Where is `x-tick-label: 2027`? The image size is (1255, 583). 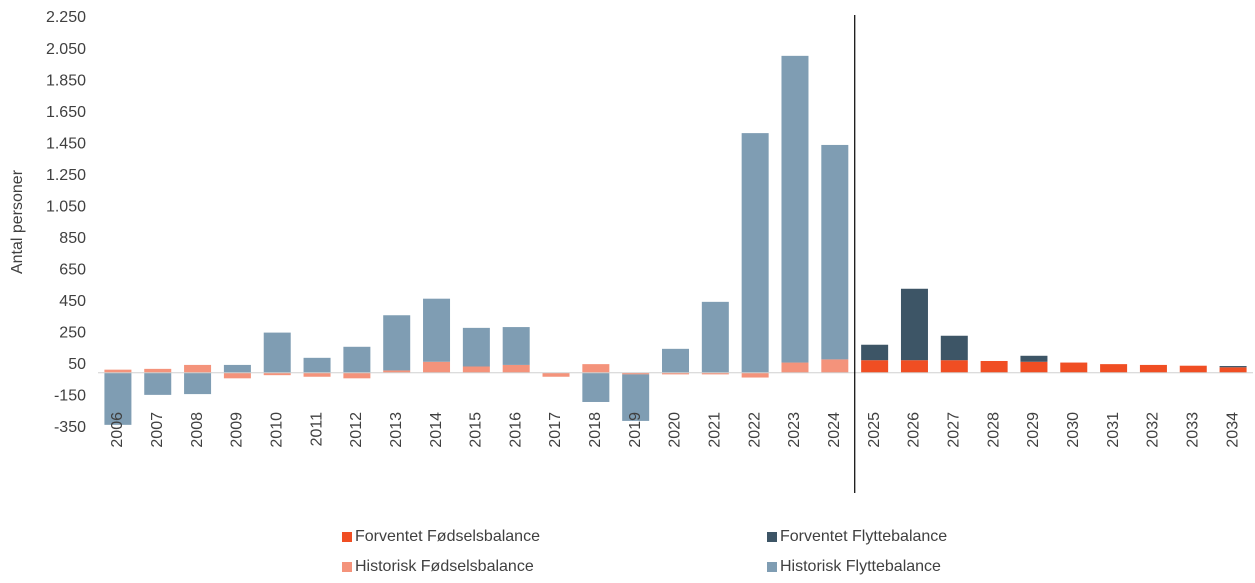
x-tick-label: 2027 is located at coordinates (954, 430).